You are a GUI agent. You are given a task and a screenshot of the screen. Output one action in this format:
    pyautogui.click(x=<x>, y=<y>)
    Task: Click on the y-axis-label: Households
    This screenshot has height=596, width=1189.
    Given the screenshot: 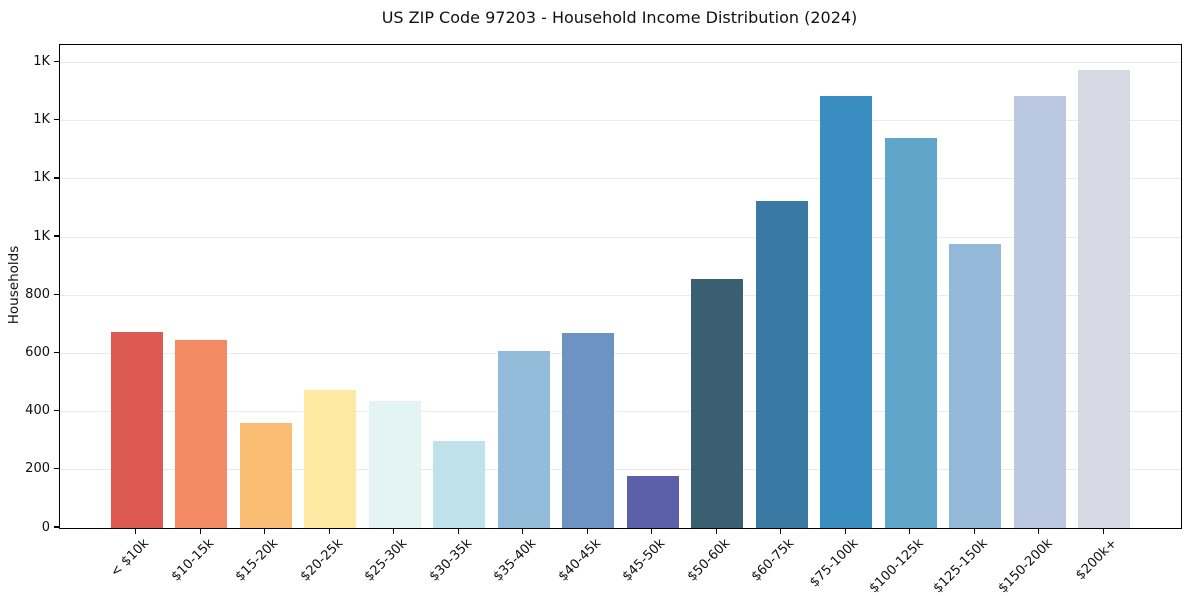 What is the action you would take?
    pyautogui.click(x=14, y=285)
    